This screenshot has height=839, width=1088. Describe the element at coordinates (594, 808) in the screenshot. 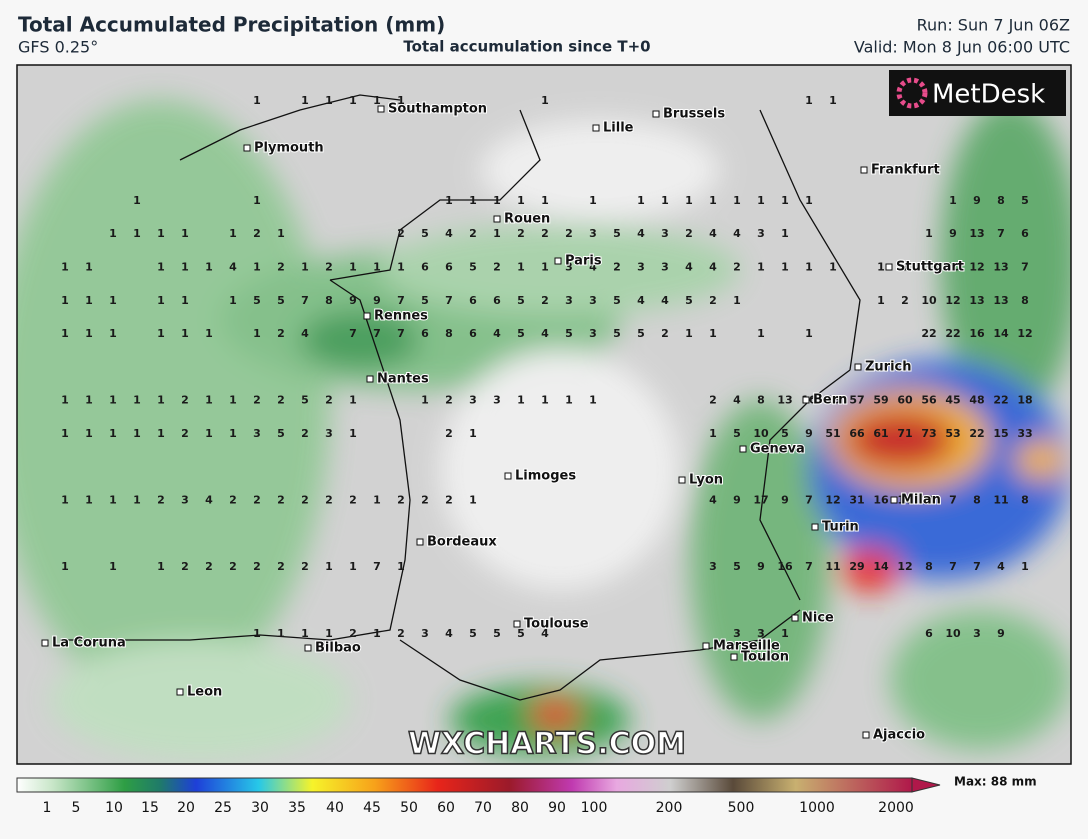

I see `colorbar-tick-label: 100` at that location.